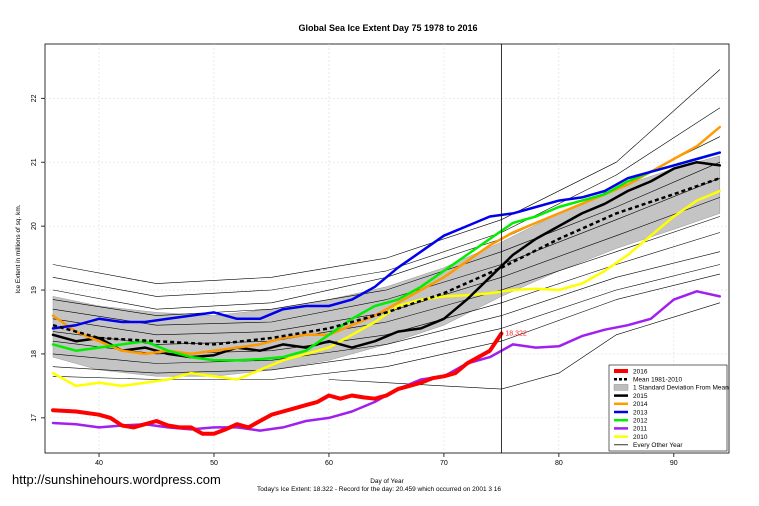 The image size is (759, 506). What do you see at coordinates (34, 354) in the screenshot?
I see `y-tick-label-18: 18` at bounding box center [34, 354].